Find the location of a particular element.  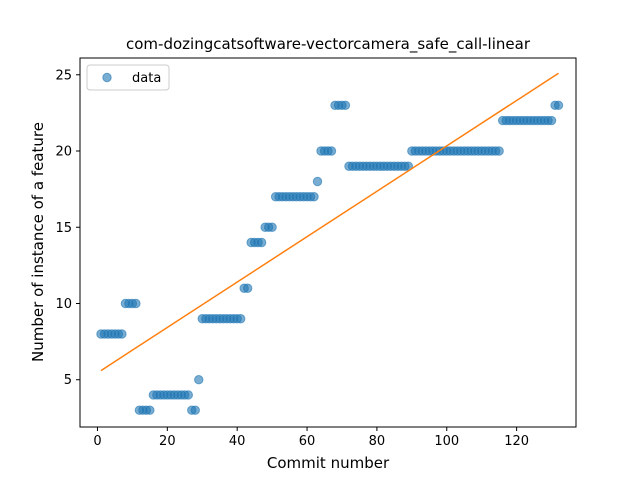

legend: data is located at coordinates (128, 77).